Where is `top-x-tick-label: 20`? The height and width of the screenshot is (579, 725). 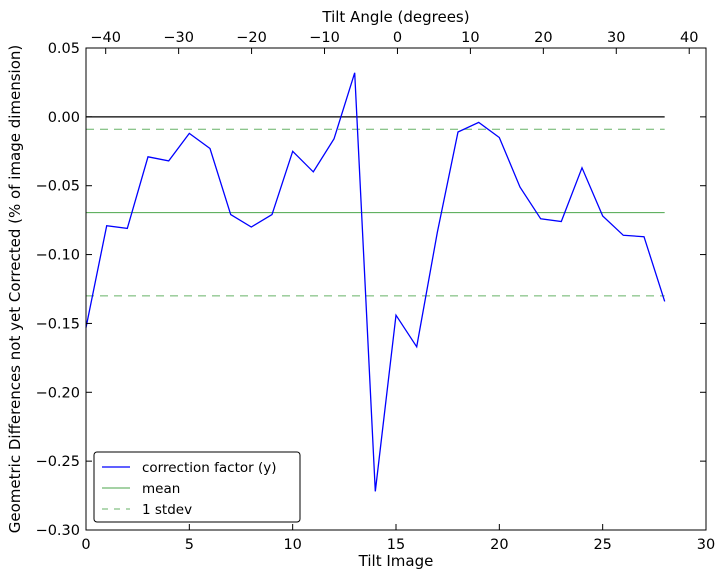
top-x-tick-label: 20 is located at coordinates (543, 38).